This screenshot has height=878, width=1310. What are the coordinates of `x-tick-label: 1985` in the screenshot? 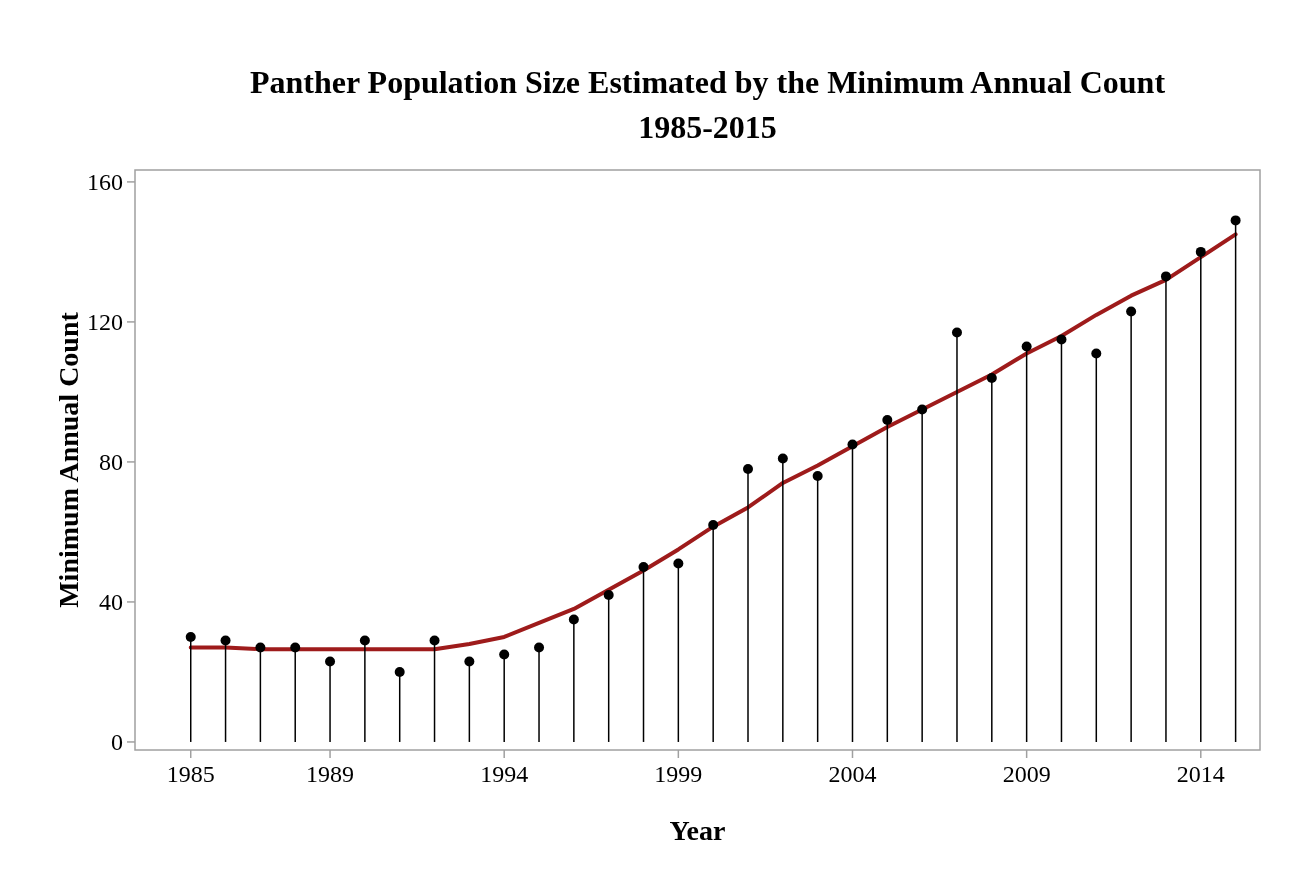 It's located at (190, 774).